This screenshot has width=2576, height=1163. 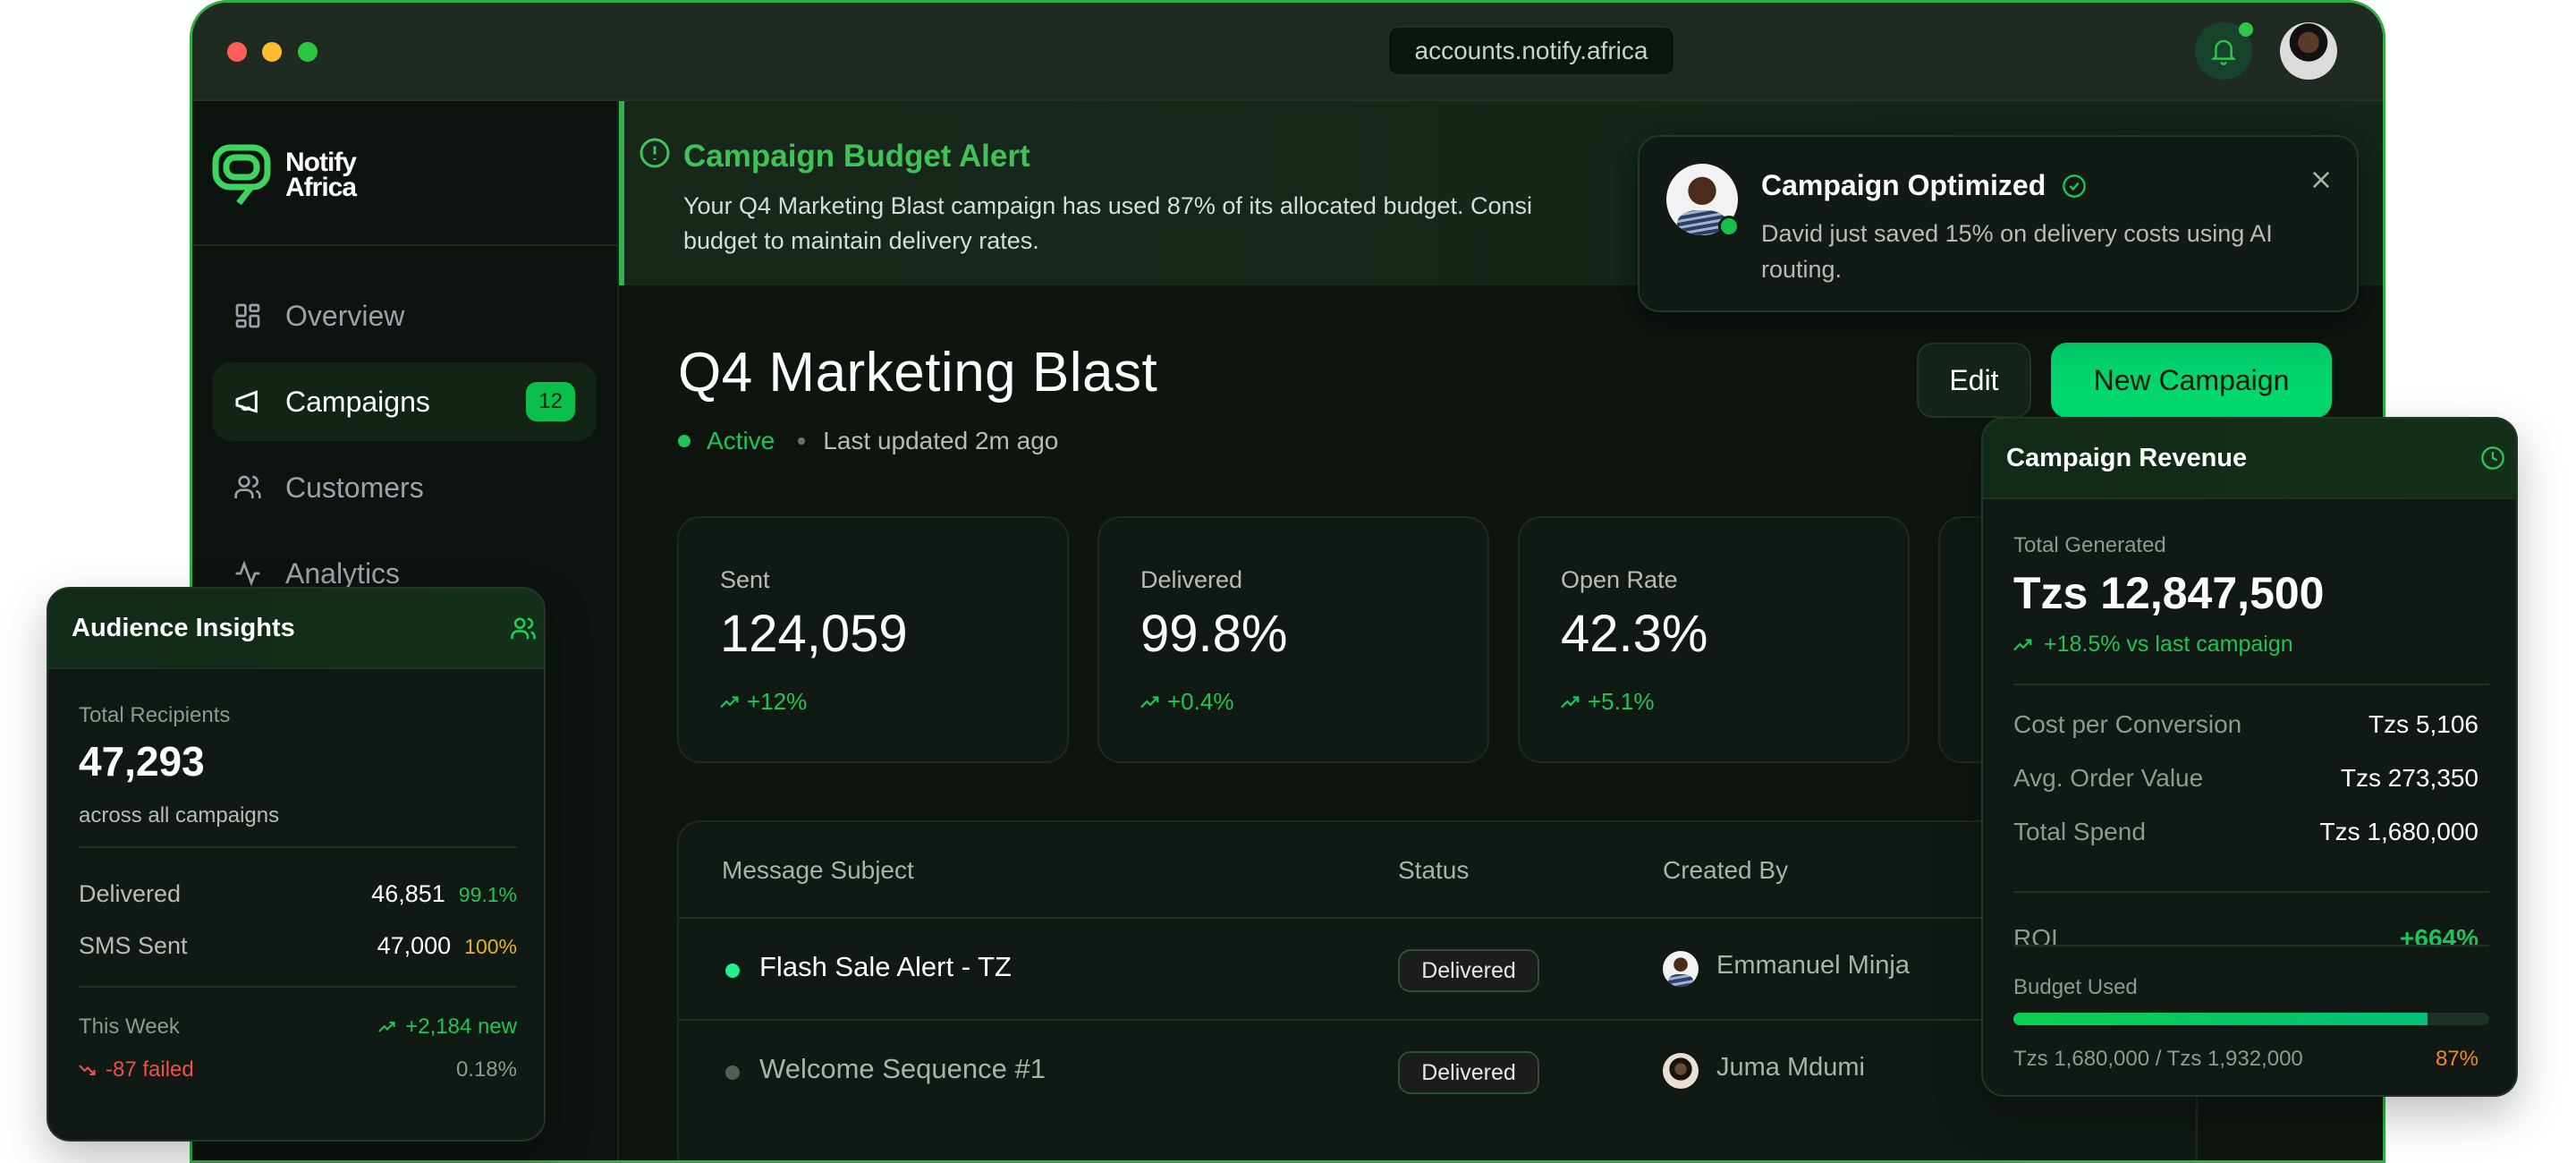 What do you see at coordinates (298, 1070) in the screenshot?
I see `failed-row: -87 failed 0.18%` at bounding box center [298, 1070].